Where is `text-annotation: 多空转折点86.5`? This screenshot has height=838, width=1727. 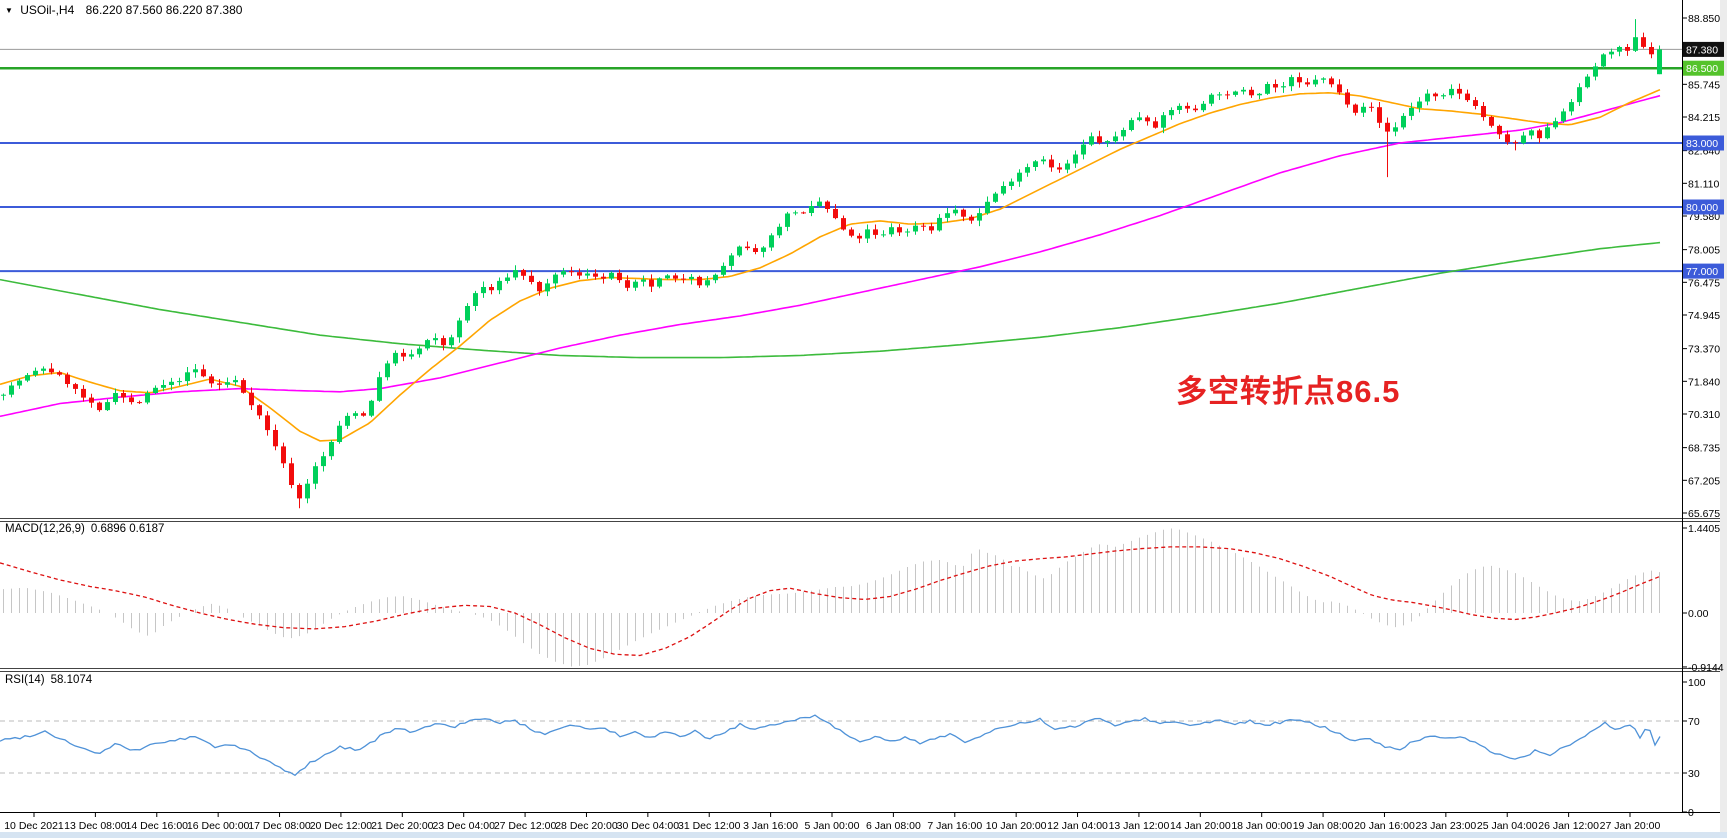 text-annotation: 多空转折点86.5 is located at coordinates (1288, 391).